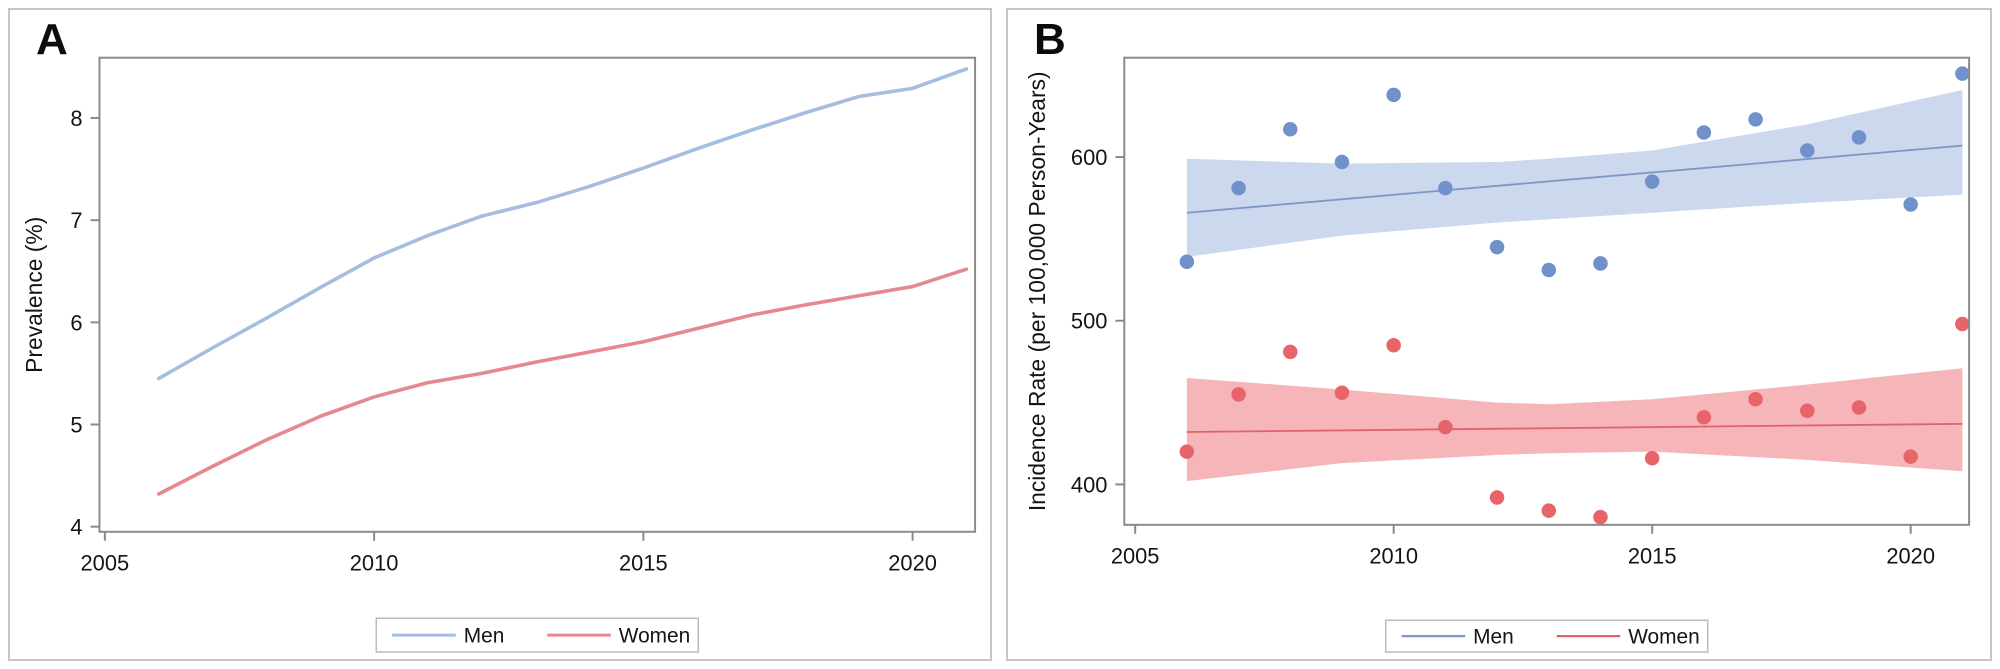 The width and height of the screenshot is (2000, 669). I want to click on y-tick-label: 5, so click(76, 424).